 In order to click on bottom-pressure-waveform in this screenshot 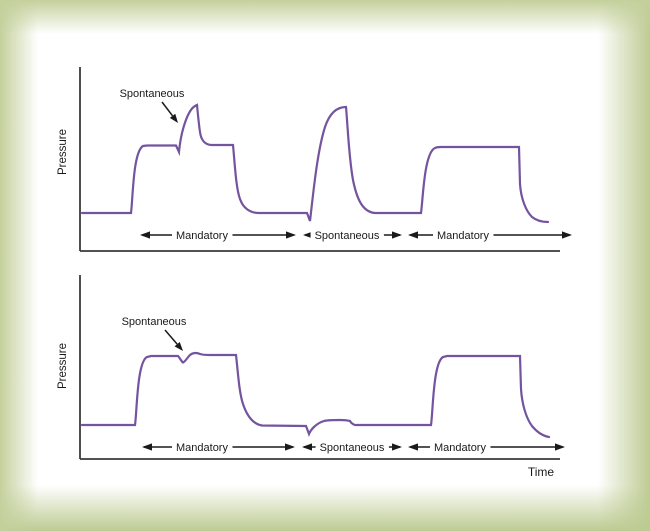, I will do `click(315, 395)`.